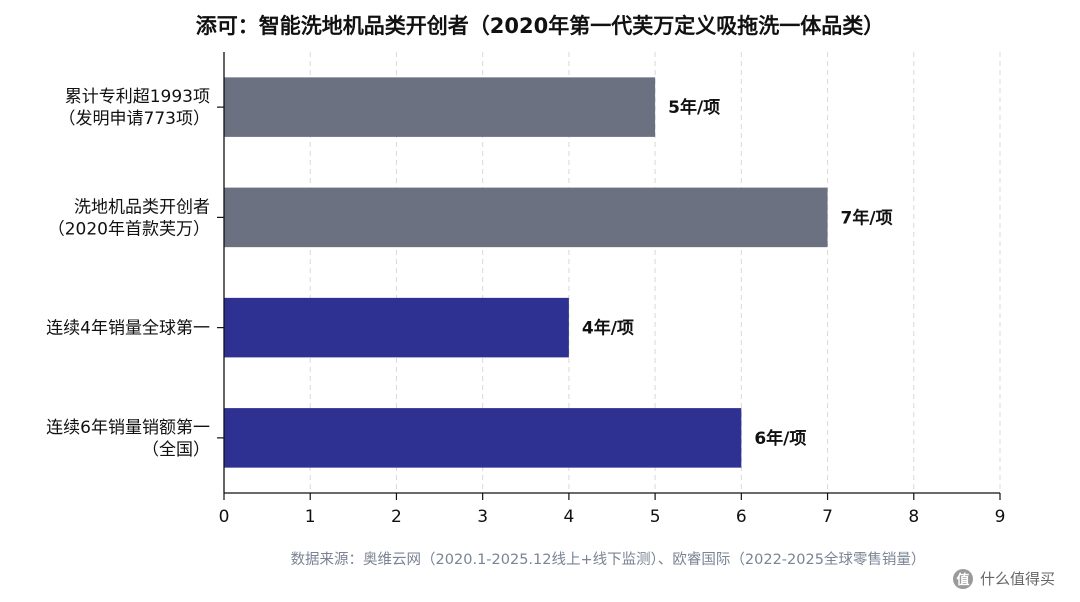 The height and width of the screenshot is (602, 1080). I want to click on x-tick-label-3: 3, so click(482, 517).